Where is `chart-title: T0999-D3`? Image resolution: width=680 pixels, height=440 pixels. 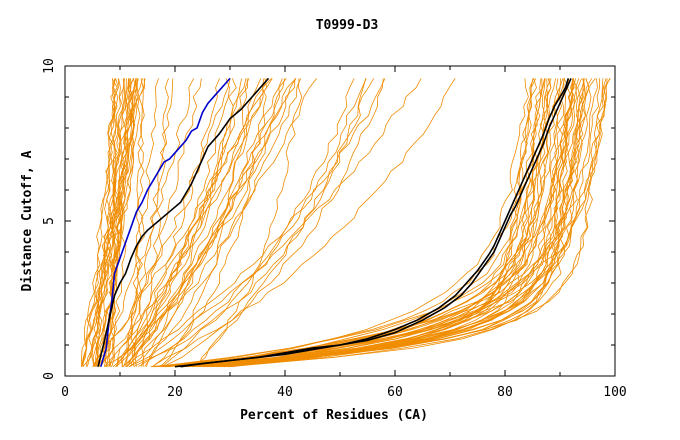
chart-title: T0999-D3 is located at coordinates (347, 25).